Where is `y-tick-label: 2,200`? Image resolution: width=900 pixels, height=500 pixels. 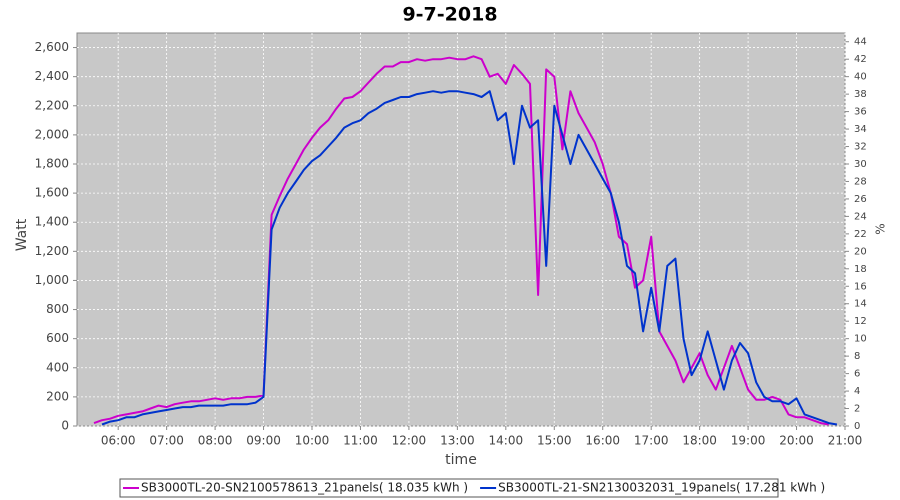
y-tick-label: 2,200 is located at coordinates (52, 105).